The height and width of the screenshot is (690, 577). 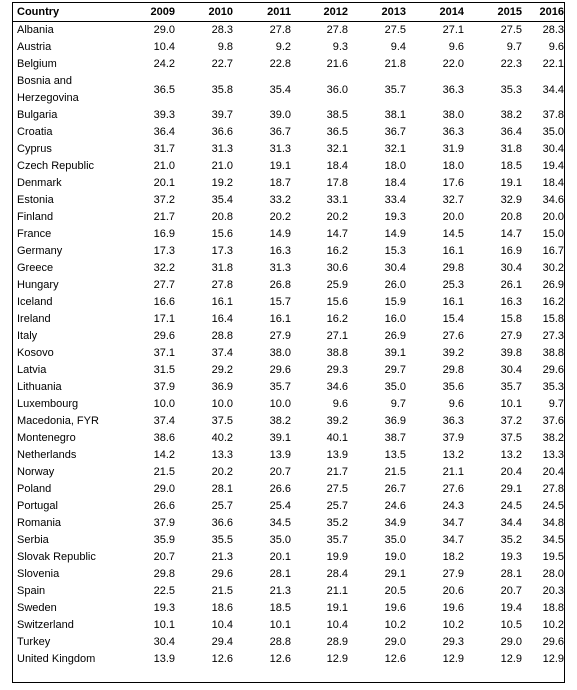 I want to click on value-cell-2010: 35.5, so click(x=222, y=540).